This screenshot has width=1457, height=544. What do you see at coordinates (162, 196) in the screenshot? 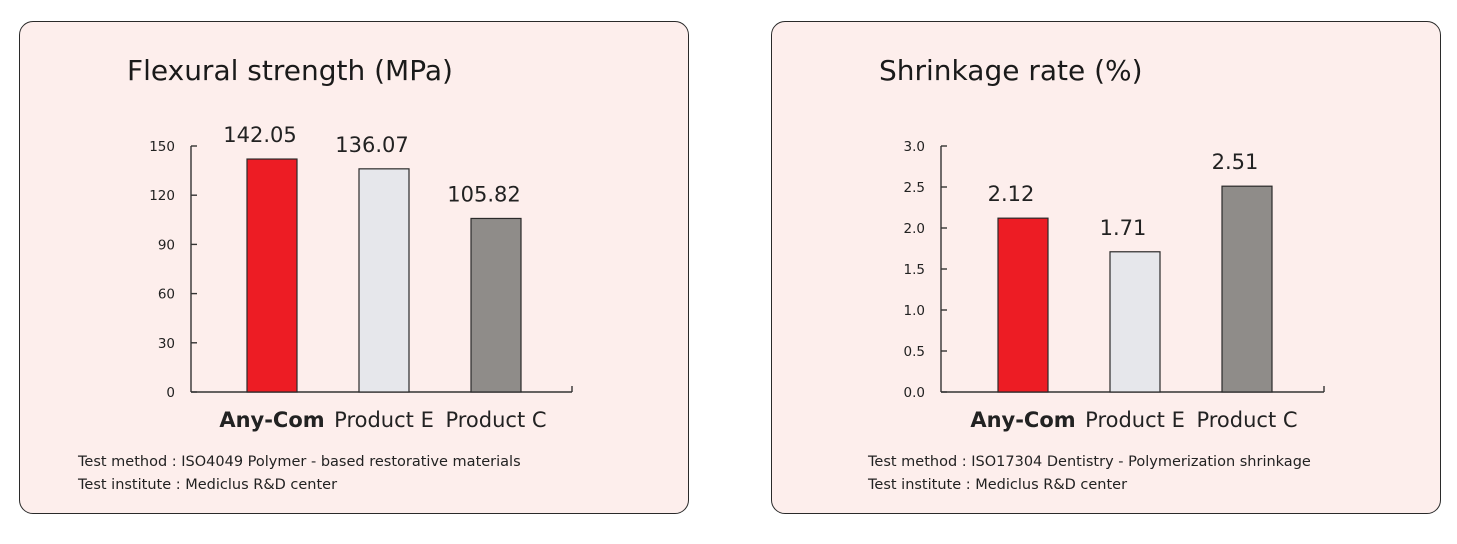
I see `y-tick-label: 120` at bounding box center [162, 196].